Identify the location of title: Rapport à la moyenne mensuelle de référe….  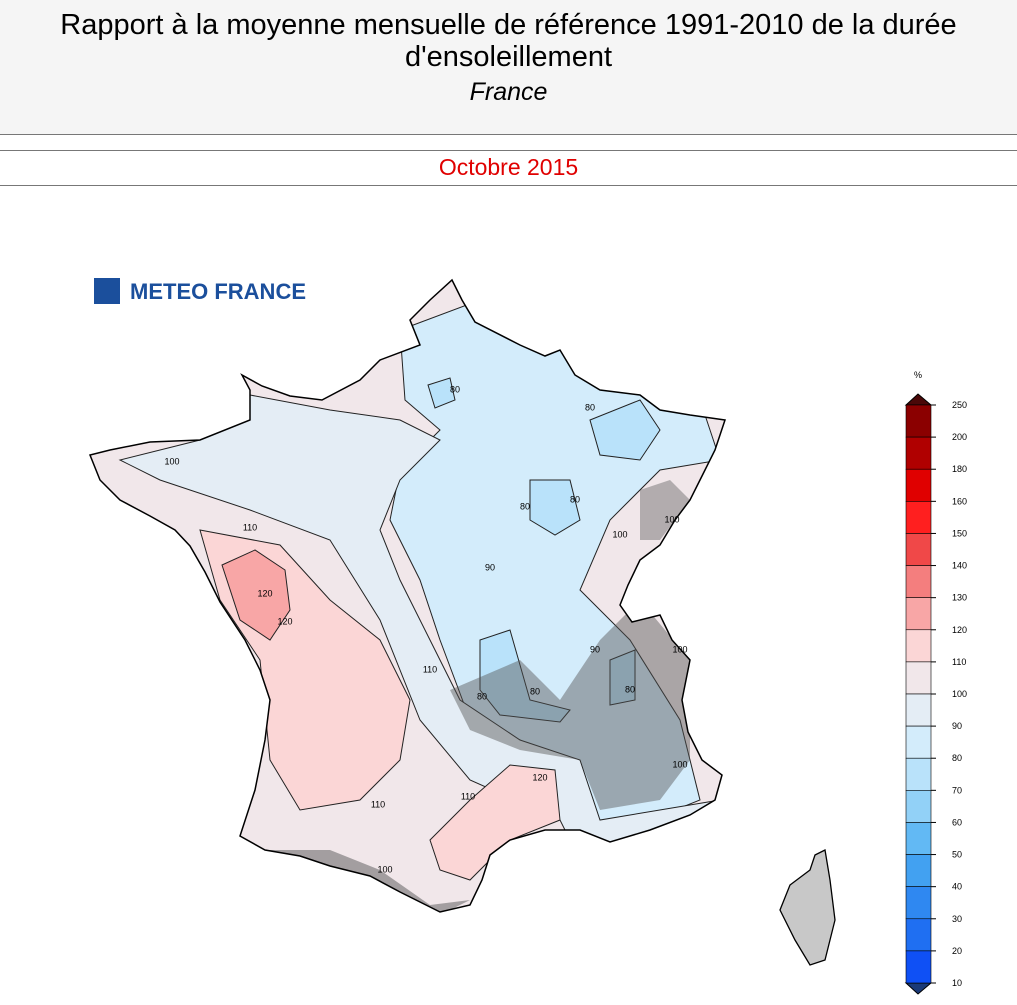
(508, 41).